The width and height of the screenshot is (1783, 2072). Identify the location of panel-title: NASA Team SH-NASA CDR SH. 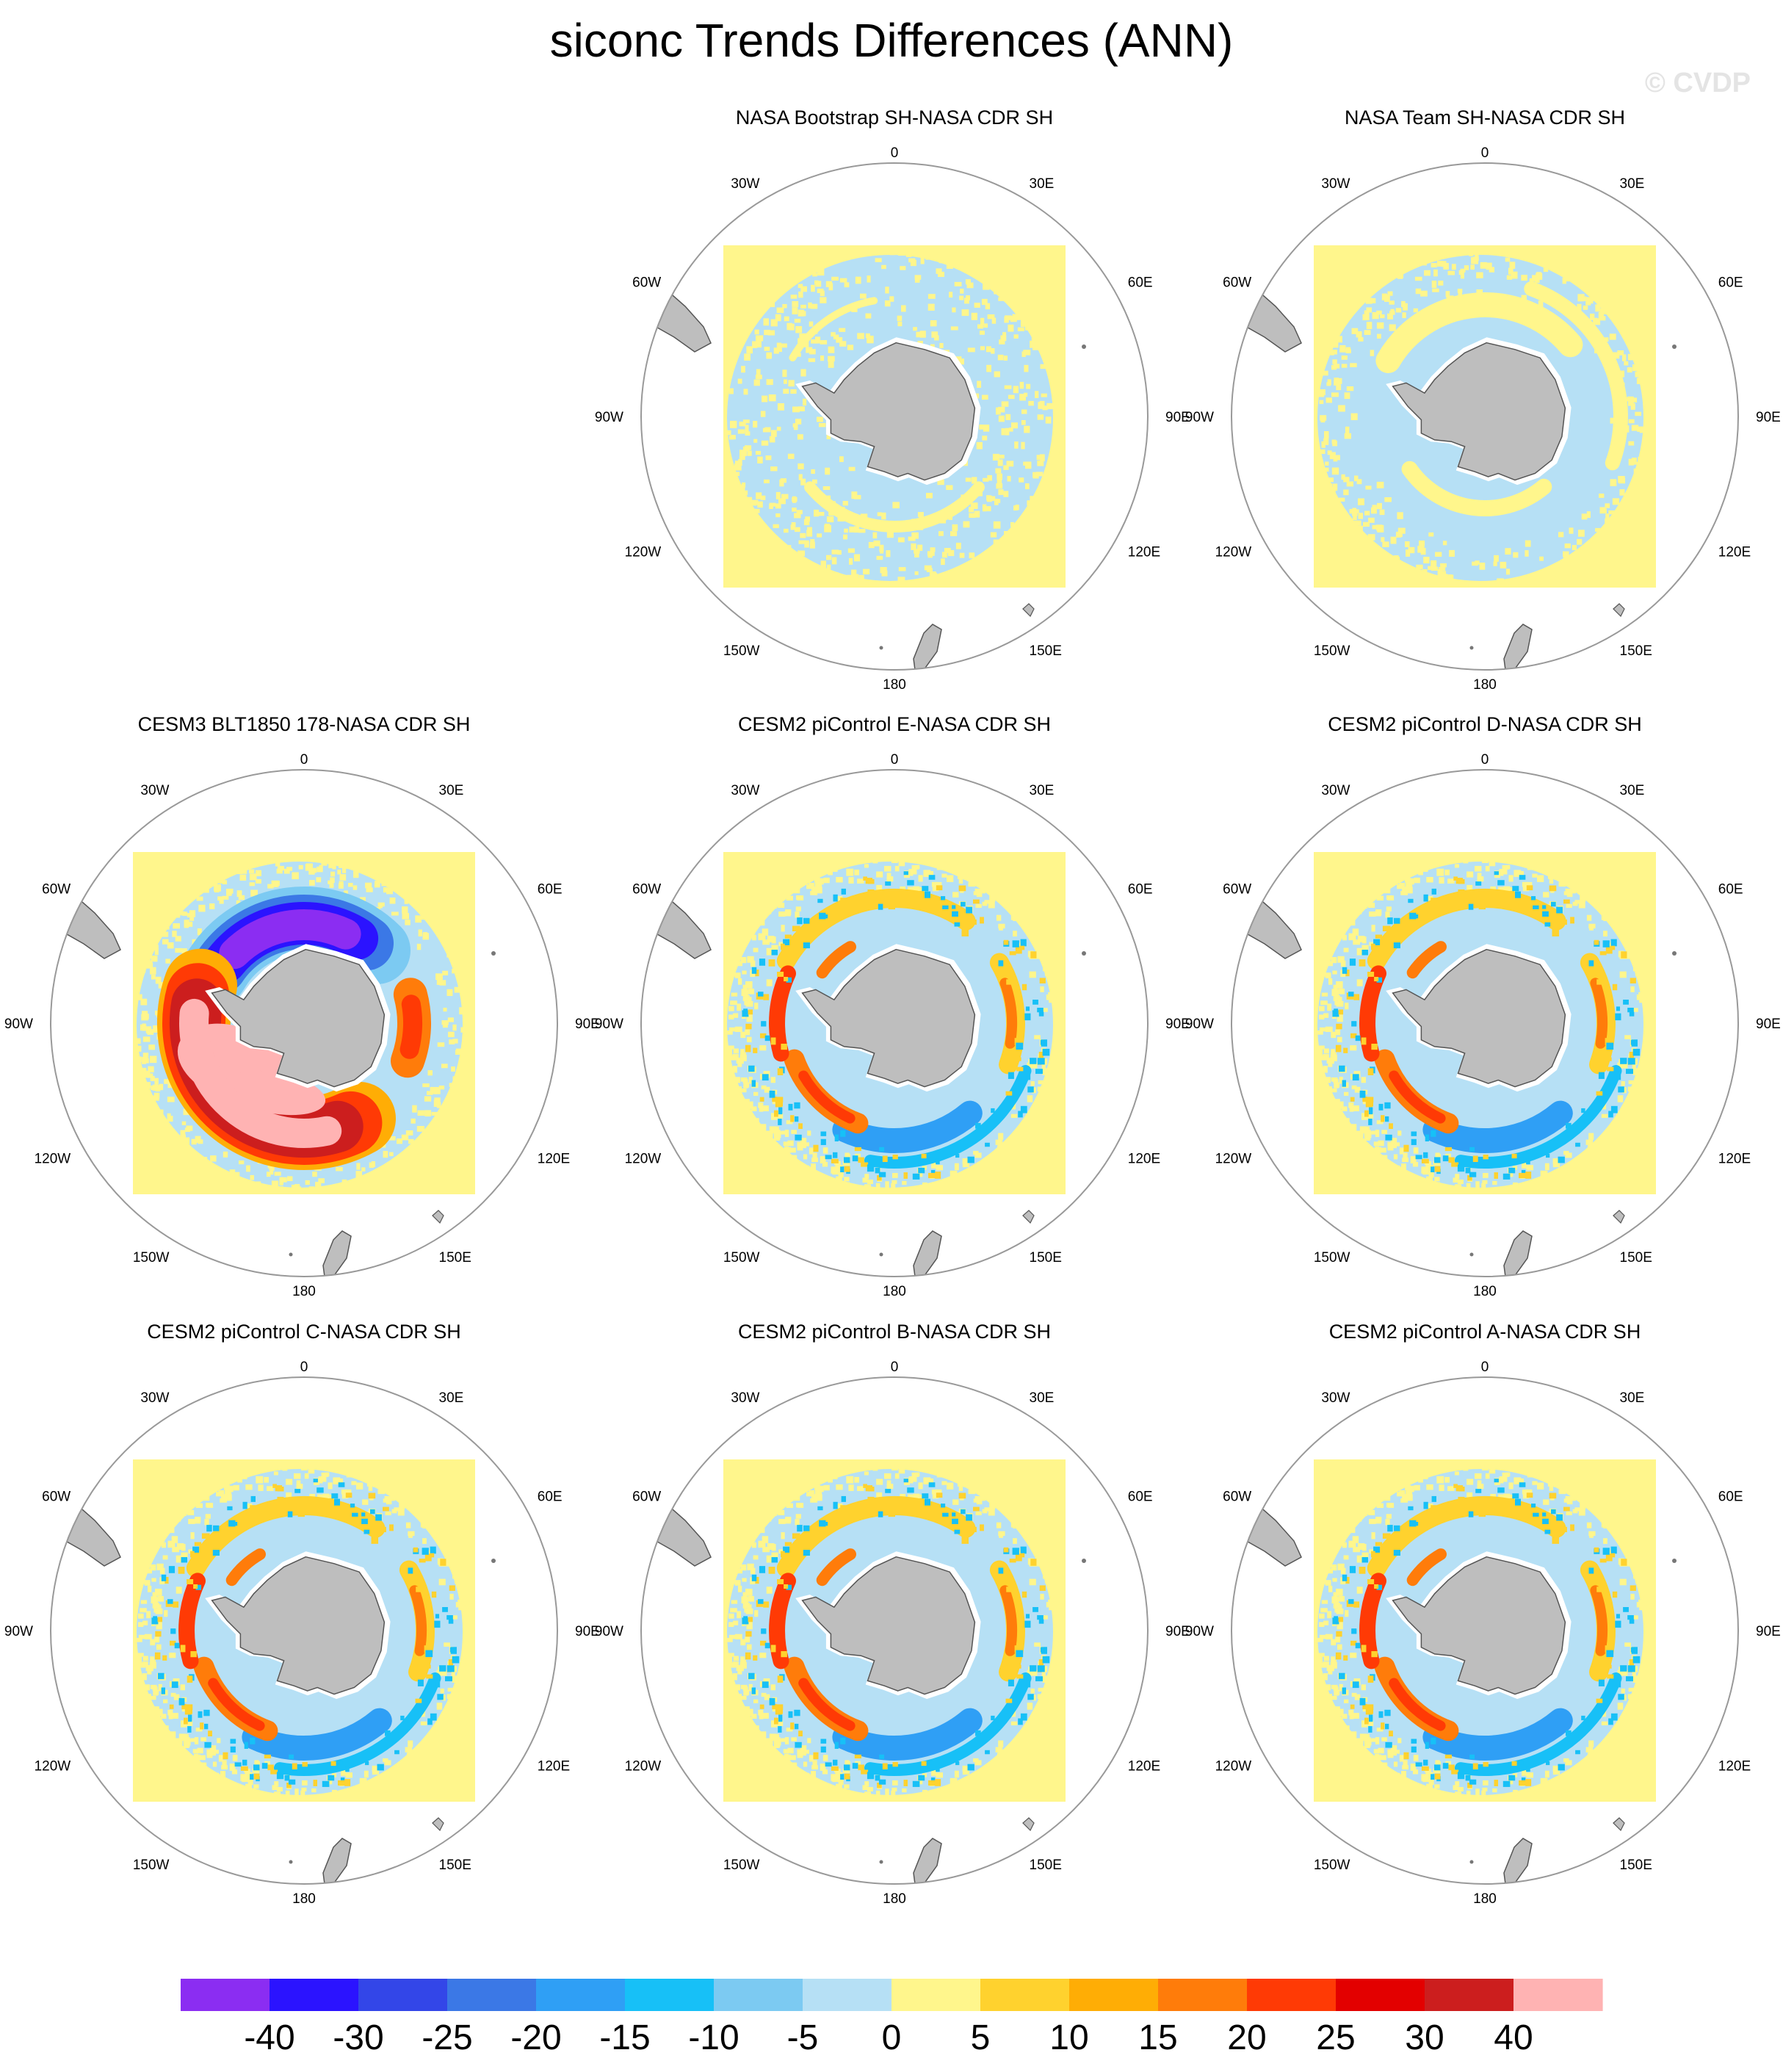
(1485, 118).